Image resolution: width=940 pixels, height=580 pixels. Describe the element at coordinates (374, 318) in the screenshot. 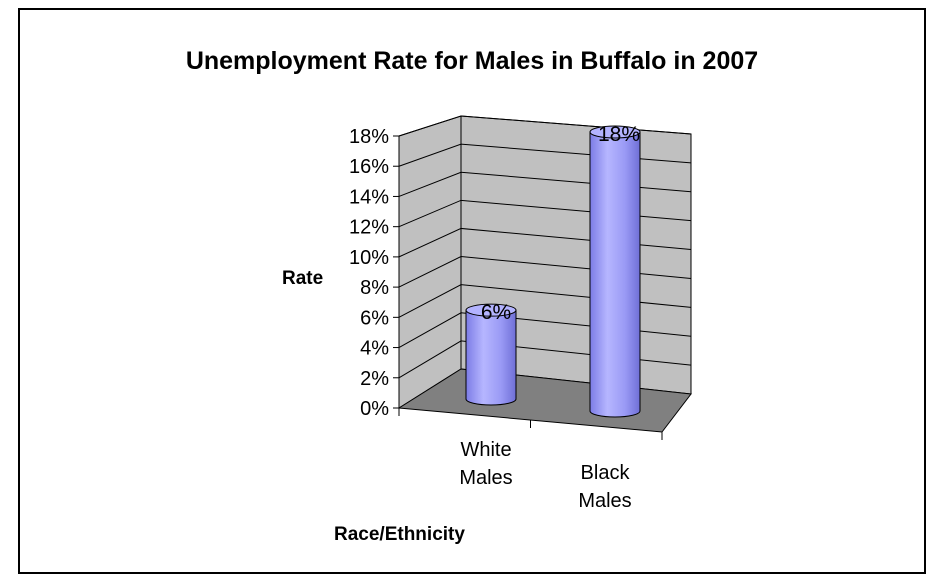

I see `y-tick-label: 6%` at that location.